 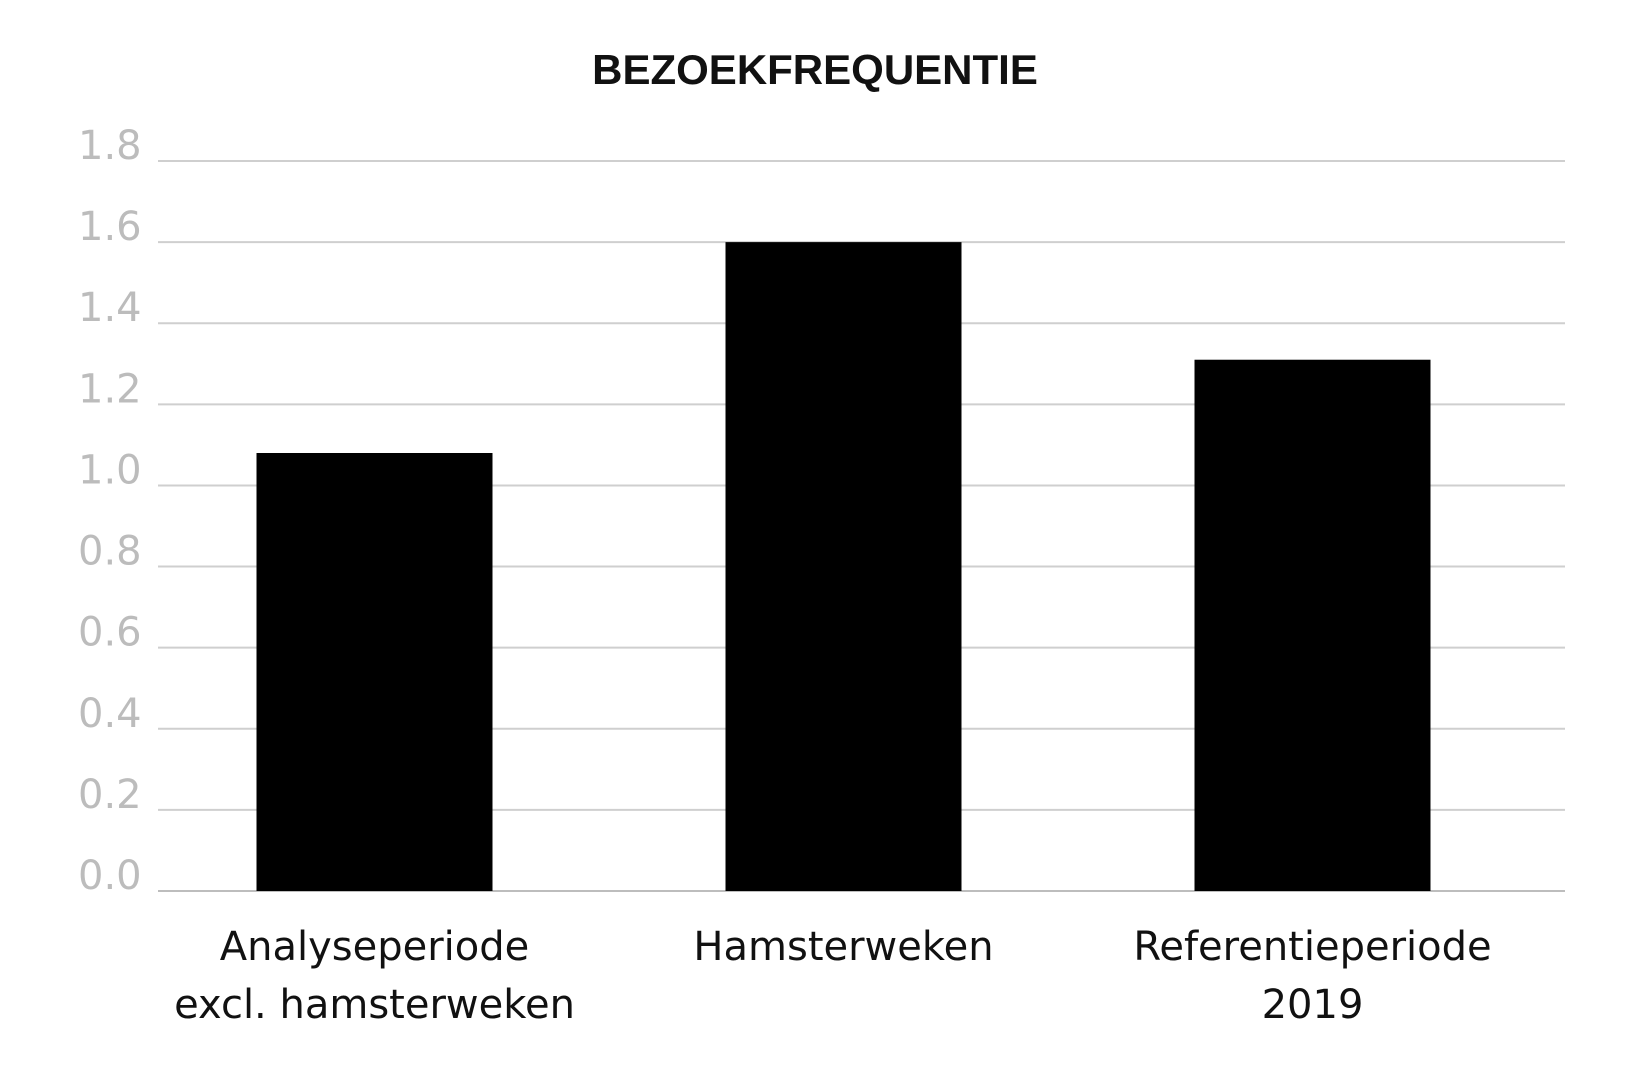 I want to click on x-tick-label: 2019, so click(x=1313, y=1005).